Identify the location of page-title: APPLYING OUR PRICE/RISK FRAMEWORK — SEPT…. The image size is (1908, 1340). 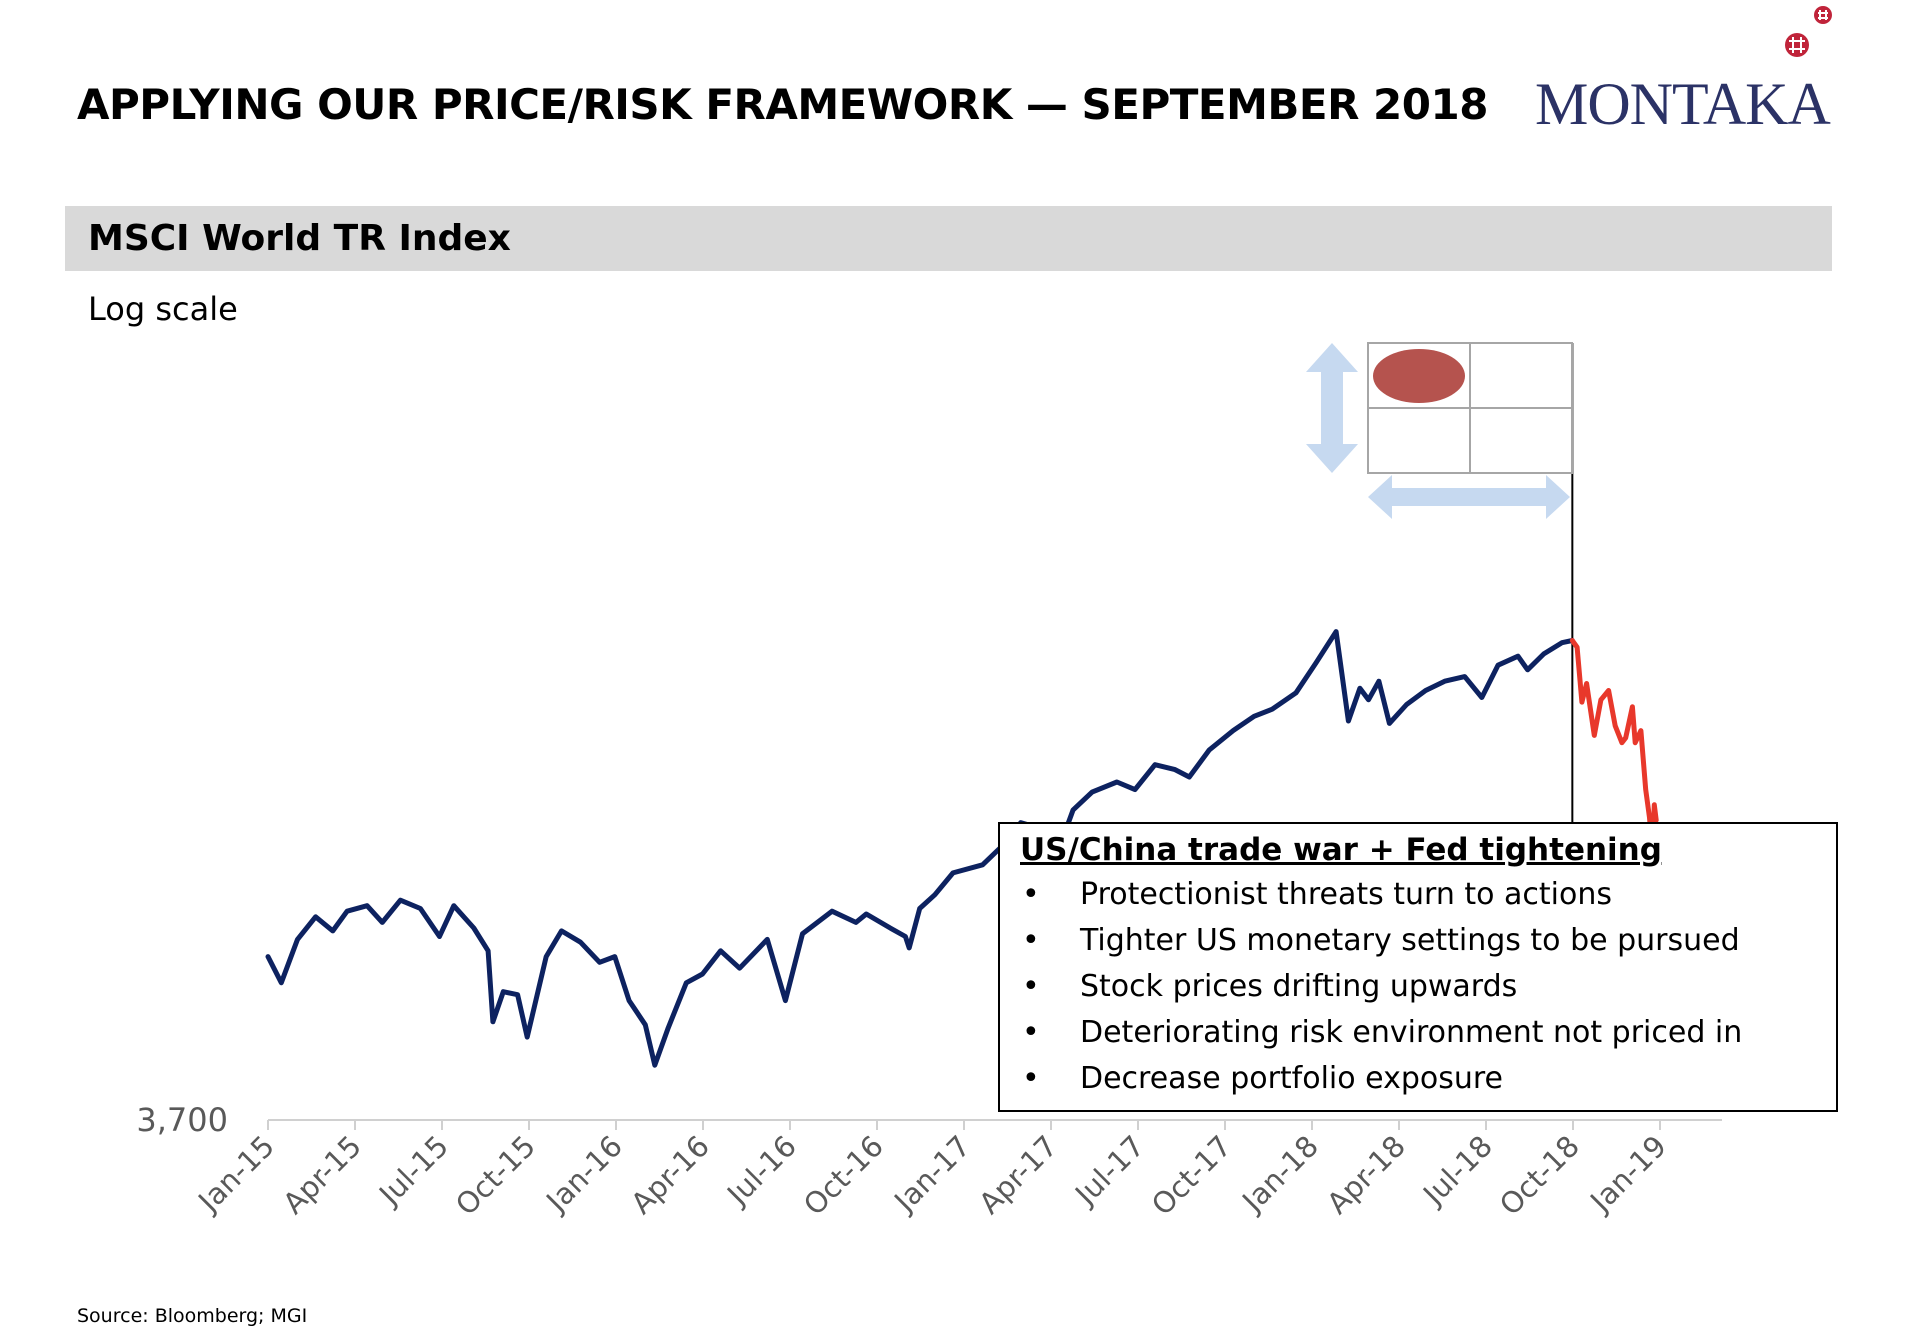
(782, 104).